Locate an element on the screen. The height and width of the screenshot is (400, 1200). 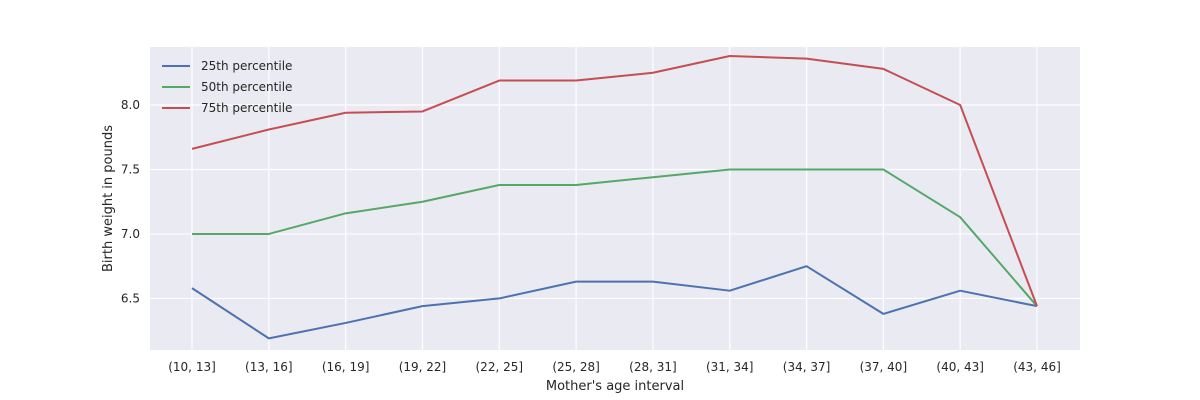
legend-entry: 25th percentile is located at coordinates (246, 66).